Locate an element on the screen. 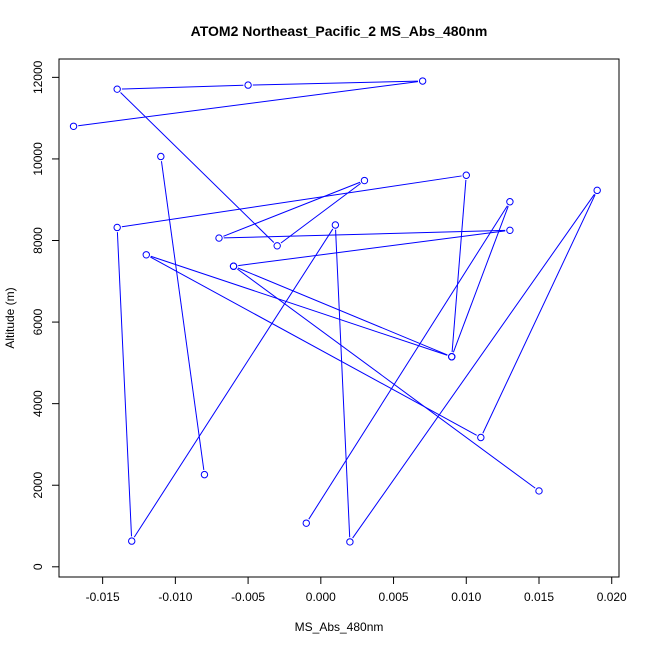 The width and height of the screenshot is (650, 650). x-tick-label: 0.010 is located at coordinates (466, 597).